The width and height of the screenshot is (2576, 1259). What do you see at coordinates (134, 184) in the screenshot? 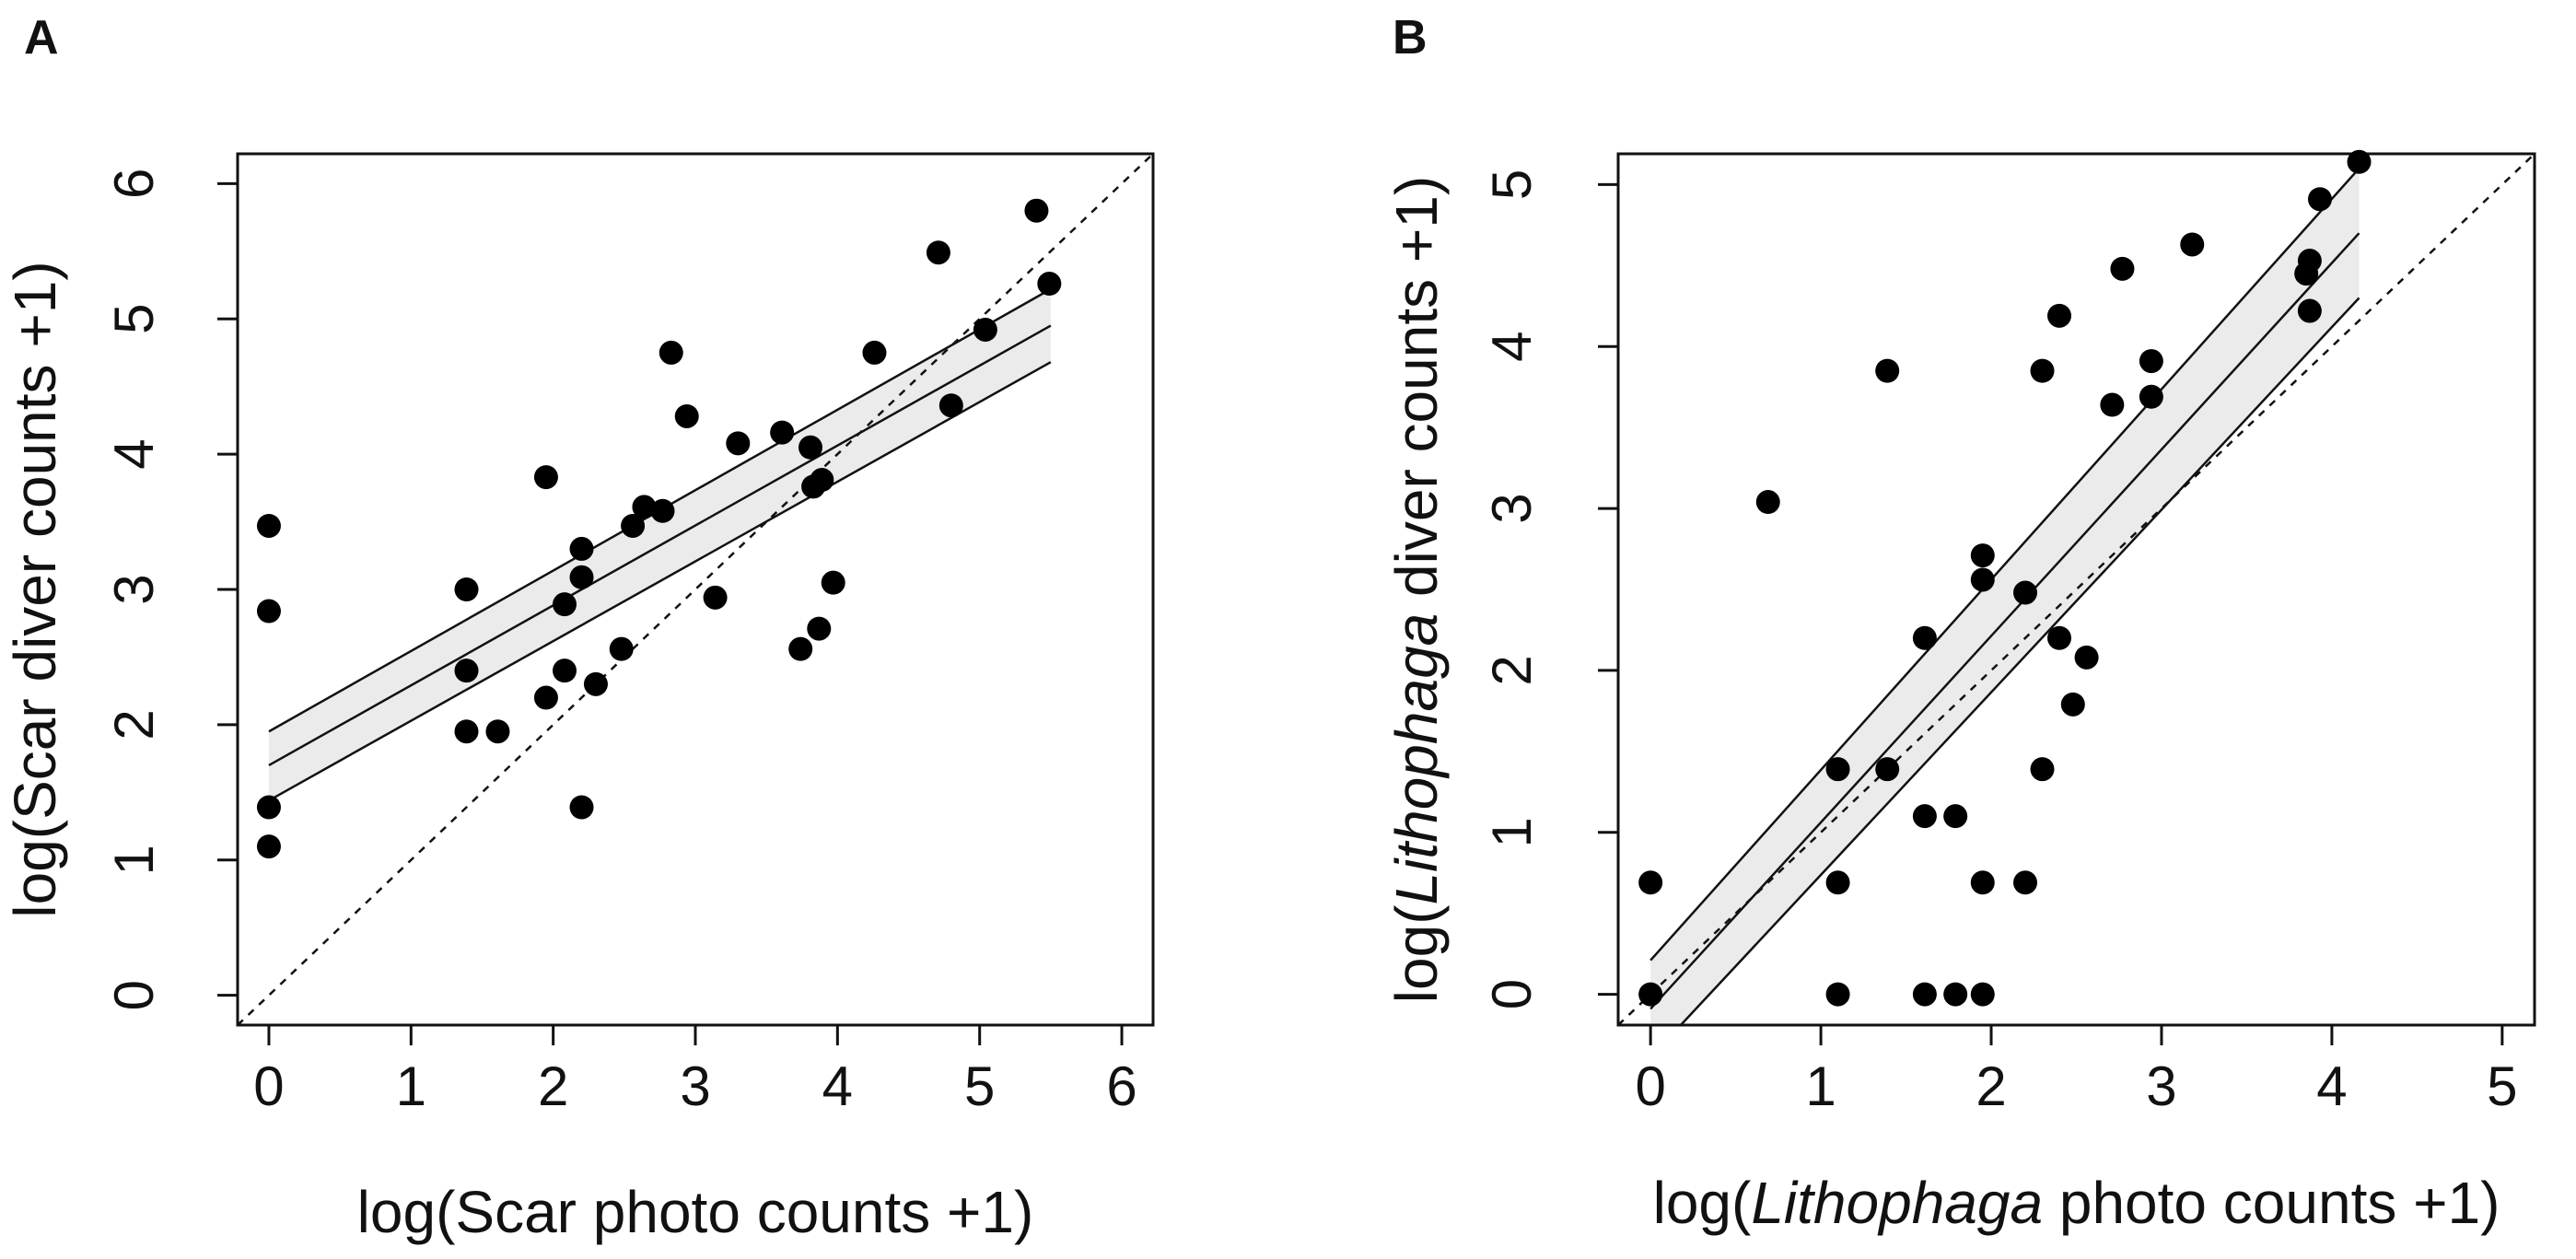
I see `y-tick-label: 6` at bounding box center [134, 184].